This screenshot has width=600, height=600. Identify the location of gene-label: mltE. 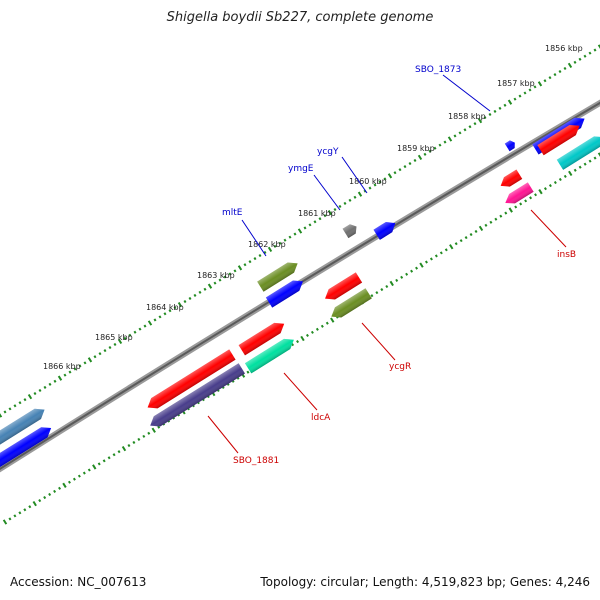
(232, 213).